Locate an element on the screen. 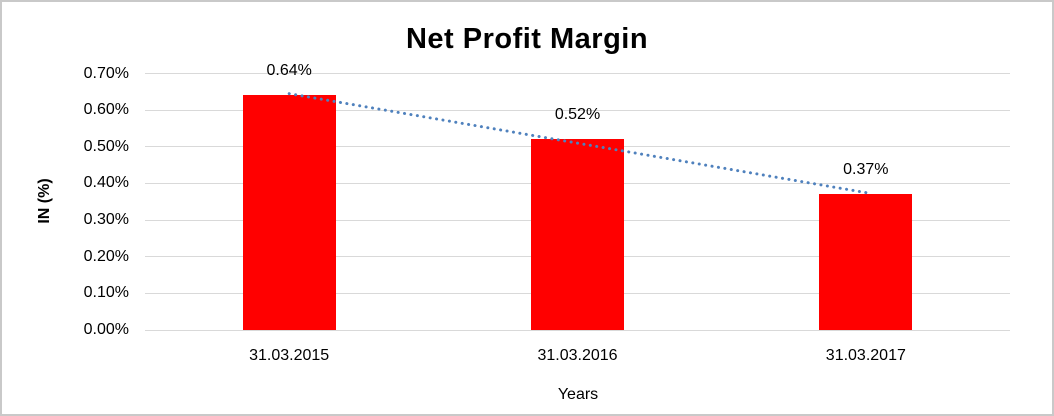 The width and height of the screenshot is (1054, 416). x-axis-title: Years is located at coordinates (578, 394).